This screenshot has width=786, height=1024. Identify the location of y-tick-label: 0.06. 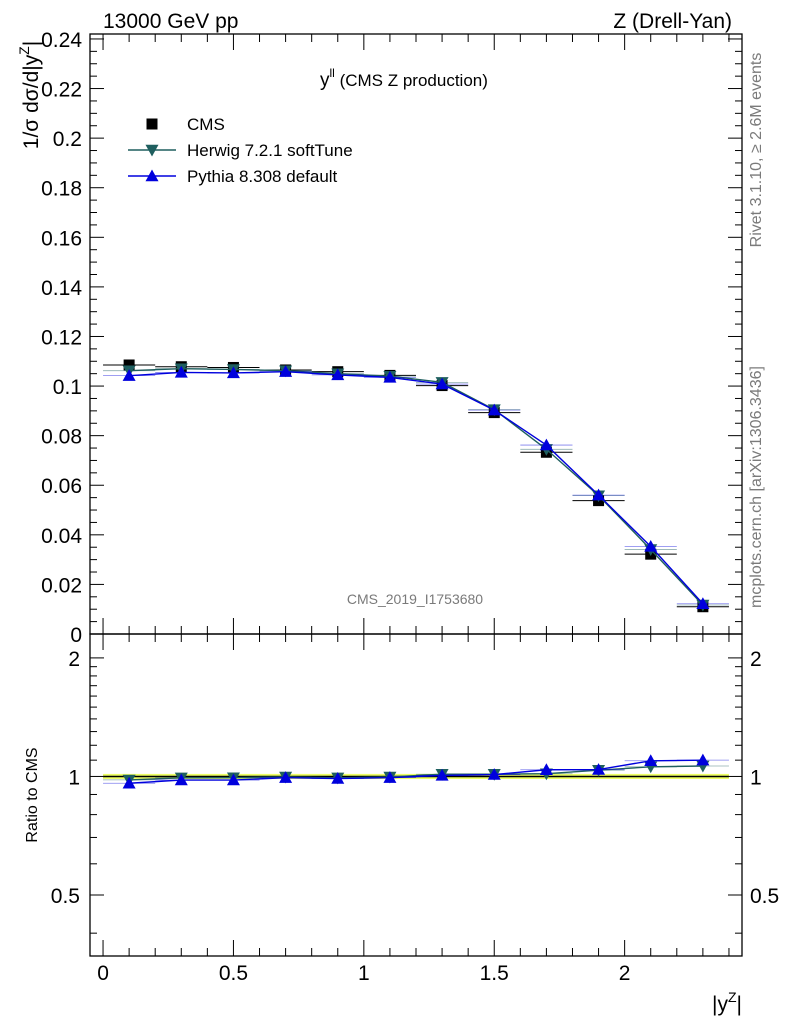
(61, 486).